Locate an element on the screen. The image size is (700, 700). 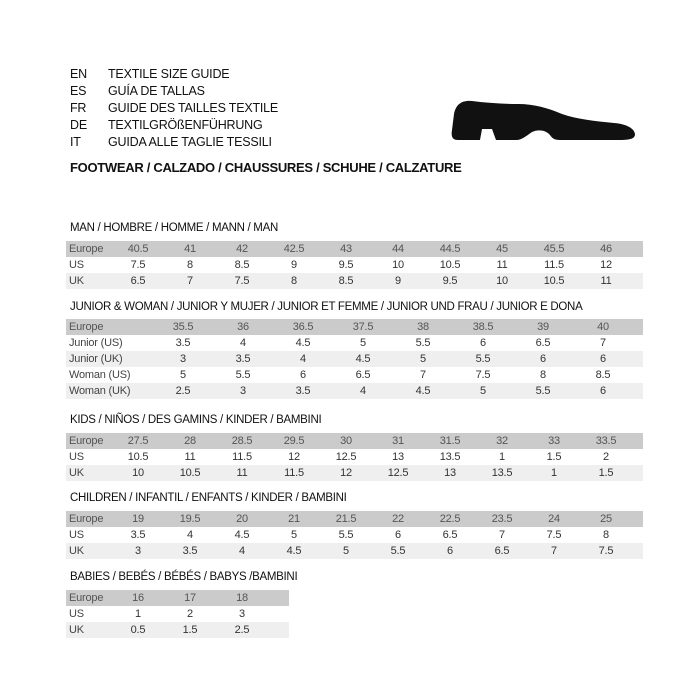
size-cell: 36 is located at coordinates (243, 327).